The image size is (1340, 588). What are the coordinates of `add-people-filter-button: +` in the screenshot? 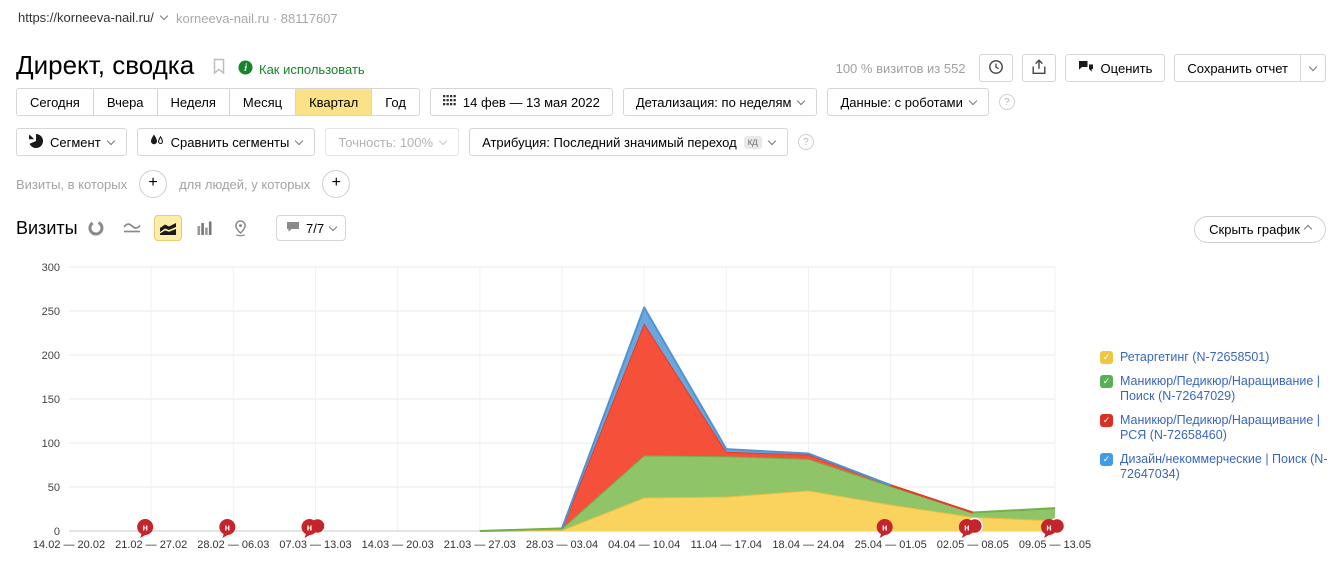 It's located at (336, 184).